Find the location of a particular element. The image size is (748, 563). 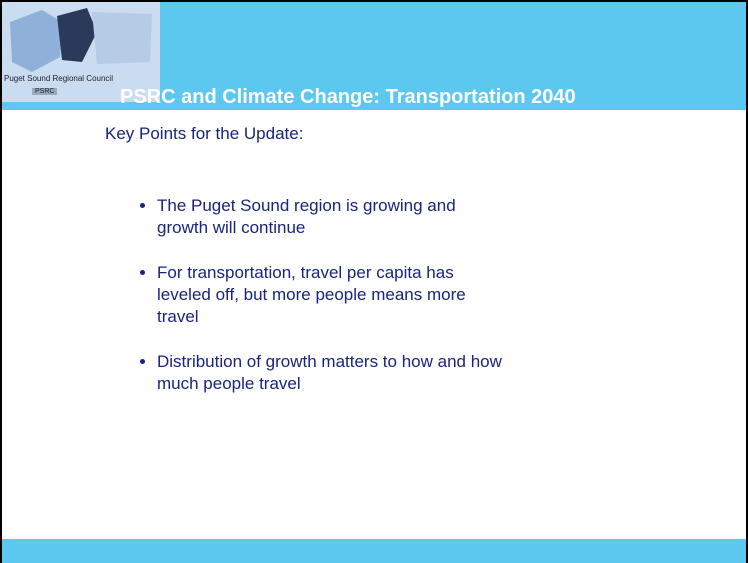

logo-map is located at coordinates (81, 40).